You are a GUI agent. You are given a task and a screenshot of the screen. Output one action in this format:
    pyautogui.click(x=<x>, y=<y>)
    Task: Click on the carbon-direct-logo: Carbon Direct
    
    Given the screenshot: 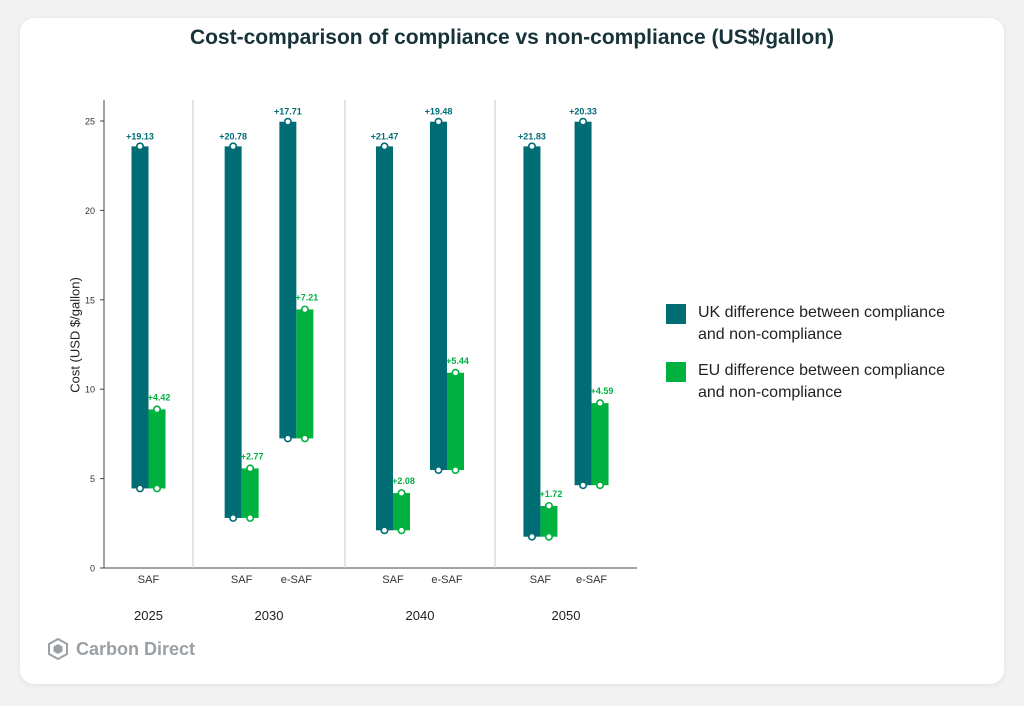 What is the action you would take?
    pyautogui.click(x=120, y=649)
    